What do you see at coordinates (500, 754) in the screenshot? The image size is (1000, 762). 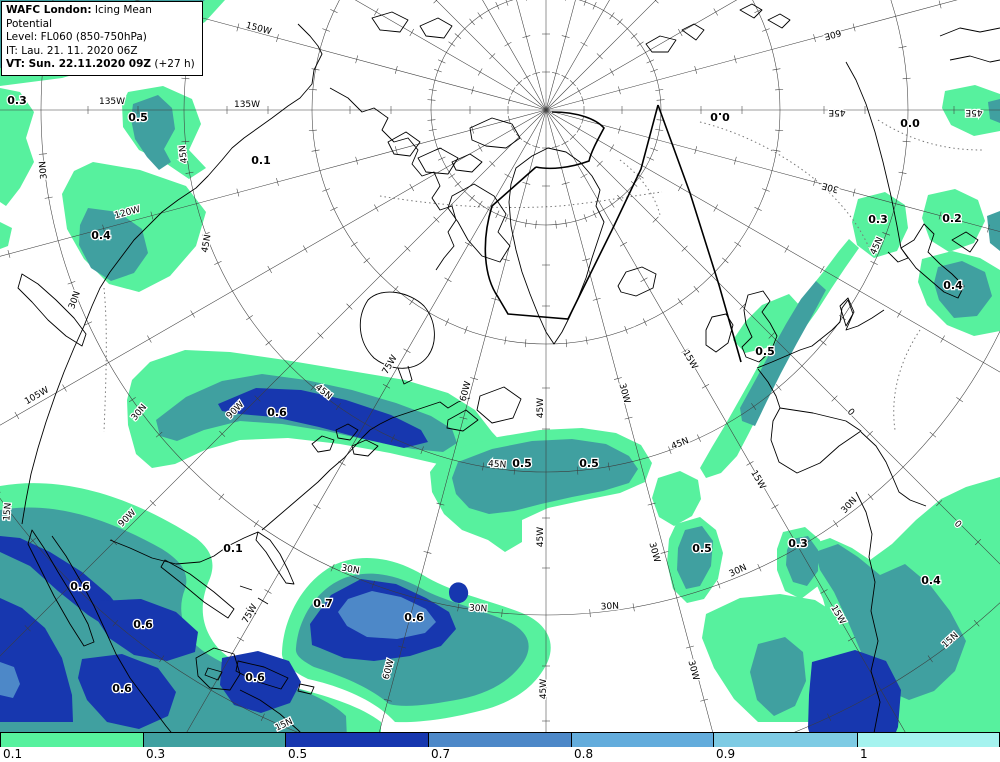 I see `colorbar-labels: 0.1 0.3 0.5 0.7 0.8 0.9 1` at bounding box center [500, 754].